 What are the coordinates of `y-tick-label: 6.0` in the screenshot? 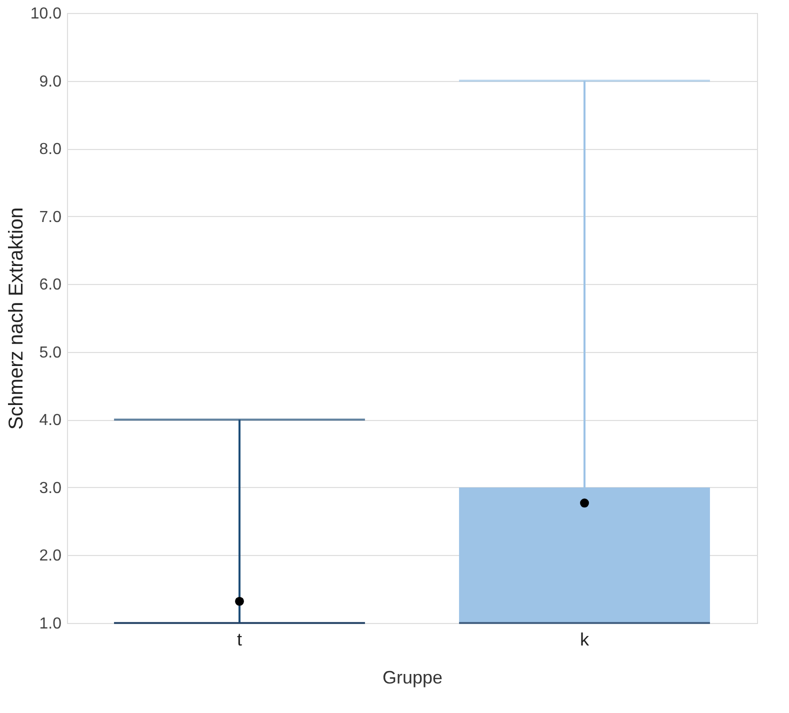 It's located at (50, 285).